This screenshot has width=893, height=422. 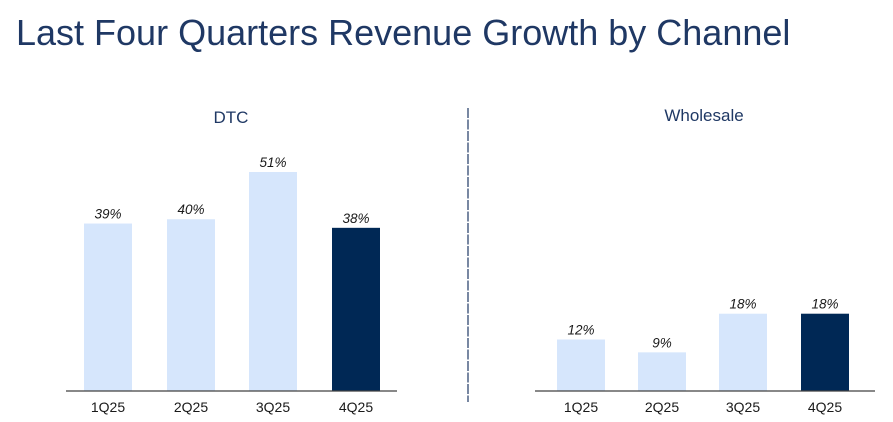 What do you see at coordinates (108, 407) in the screenshot?
I see `dtc-tick-label-1q25: 1Q25` at bounding box center [108, 407].